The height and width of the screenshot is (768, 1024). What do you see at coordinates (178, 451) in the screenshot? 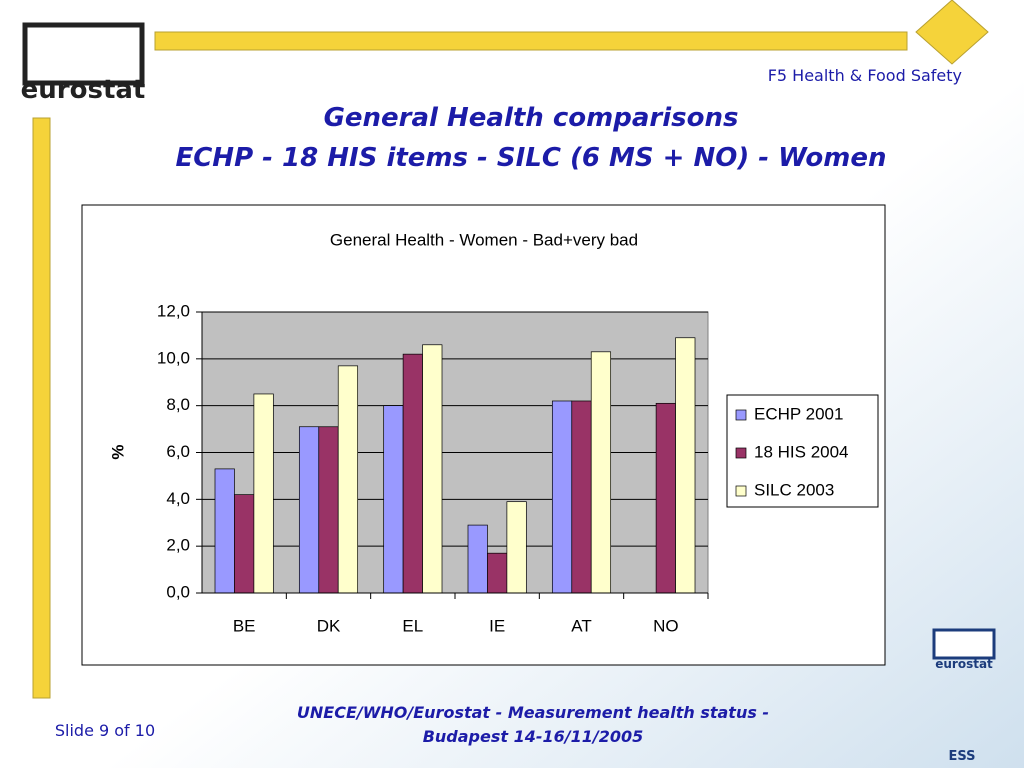
I see `y-tick-label: 6,0` at bounding box center [178, 451].